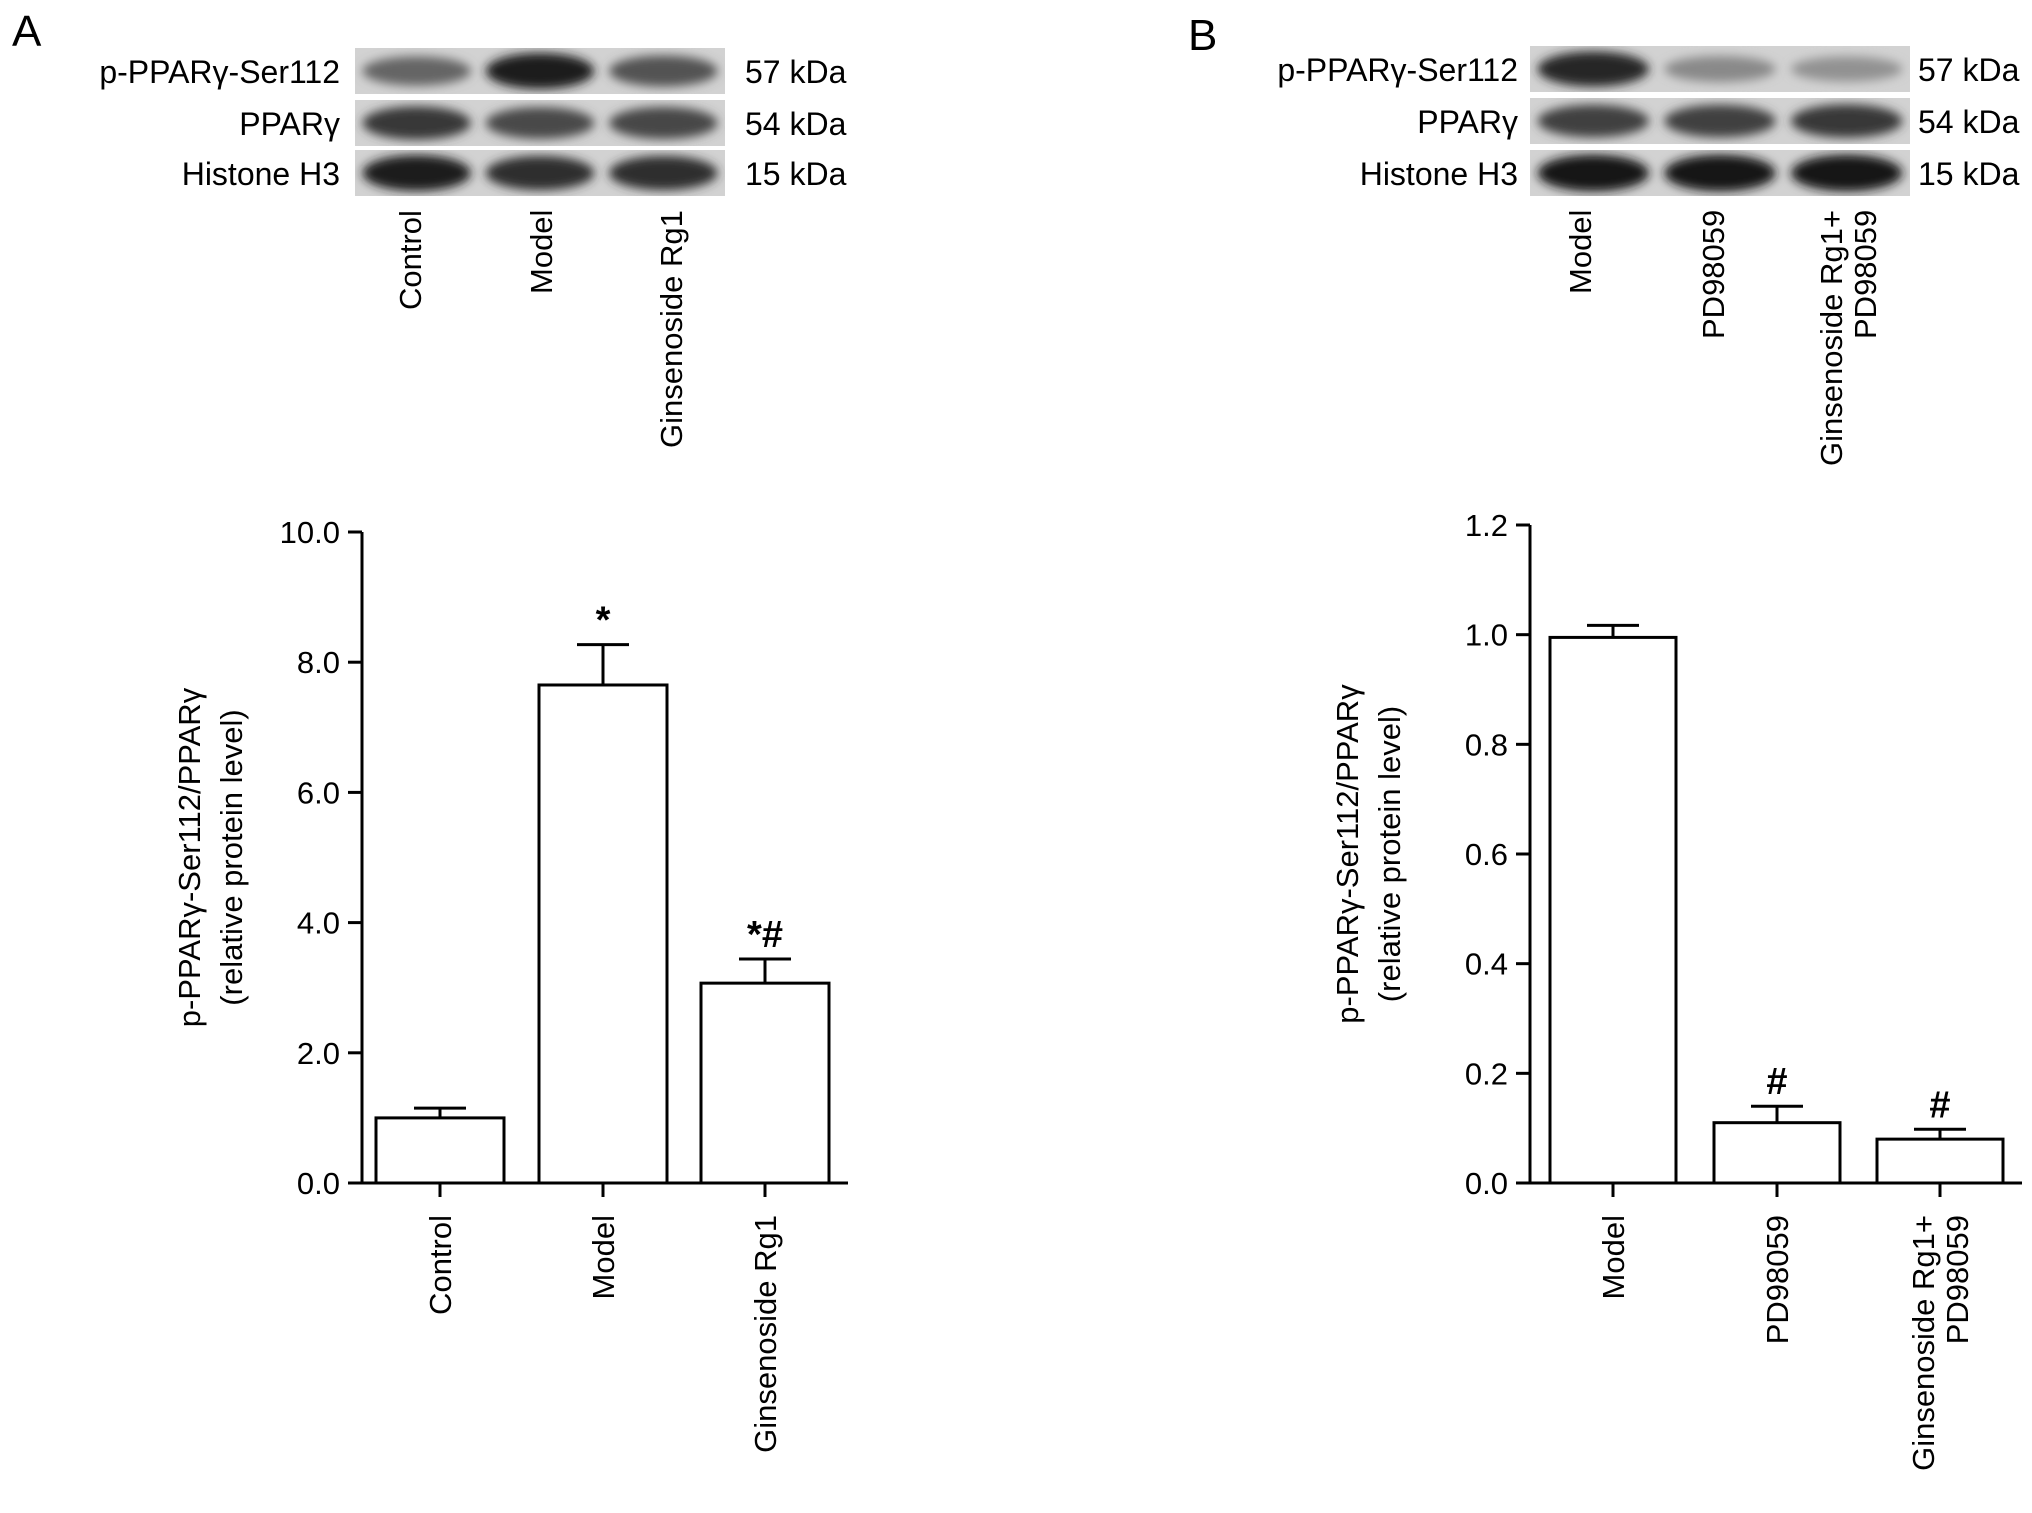 The height and width of the screenshot is (1513, 2032). I want to click on y-tick-label: 0.2, so click(1486, 1073).